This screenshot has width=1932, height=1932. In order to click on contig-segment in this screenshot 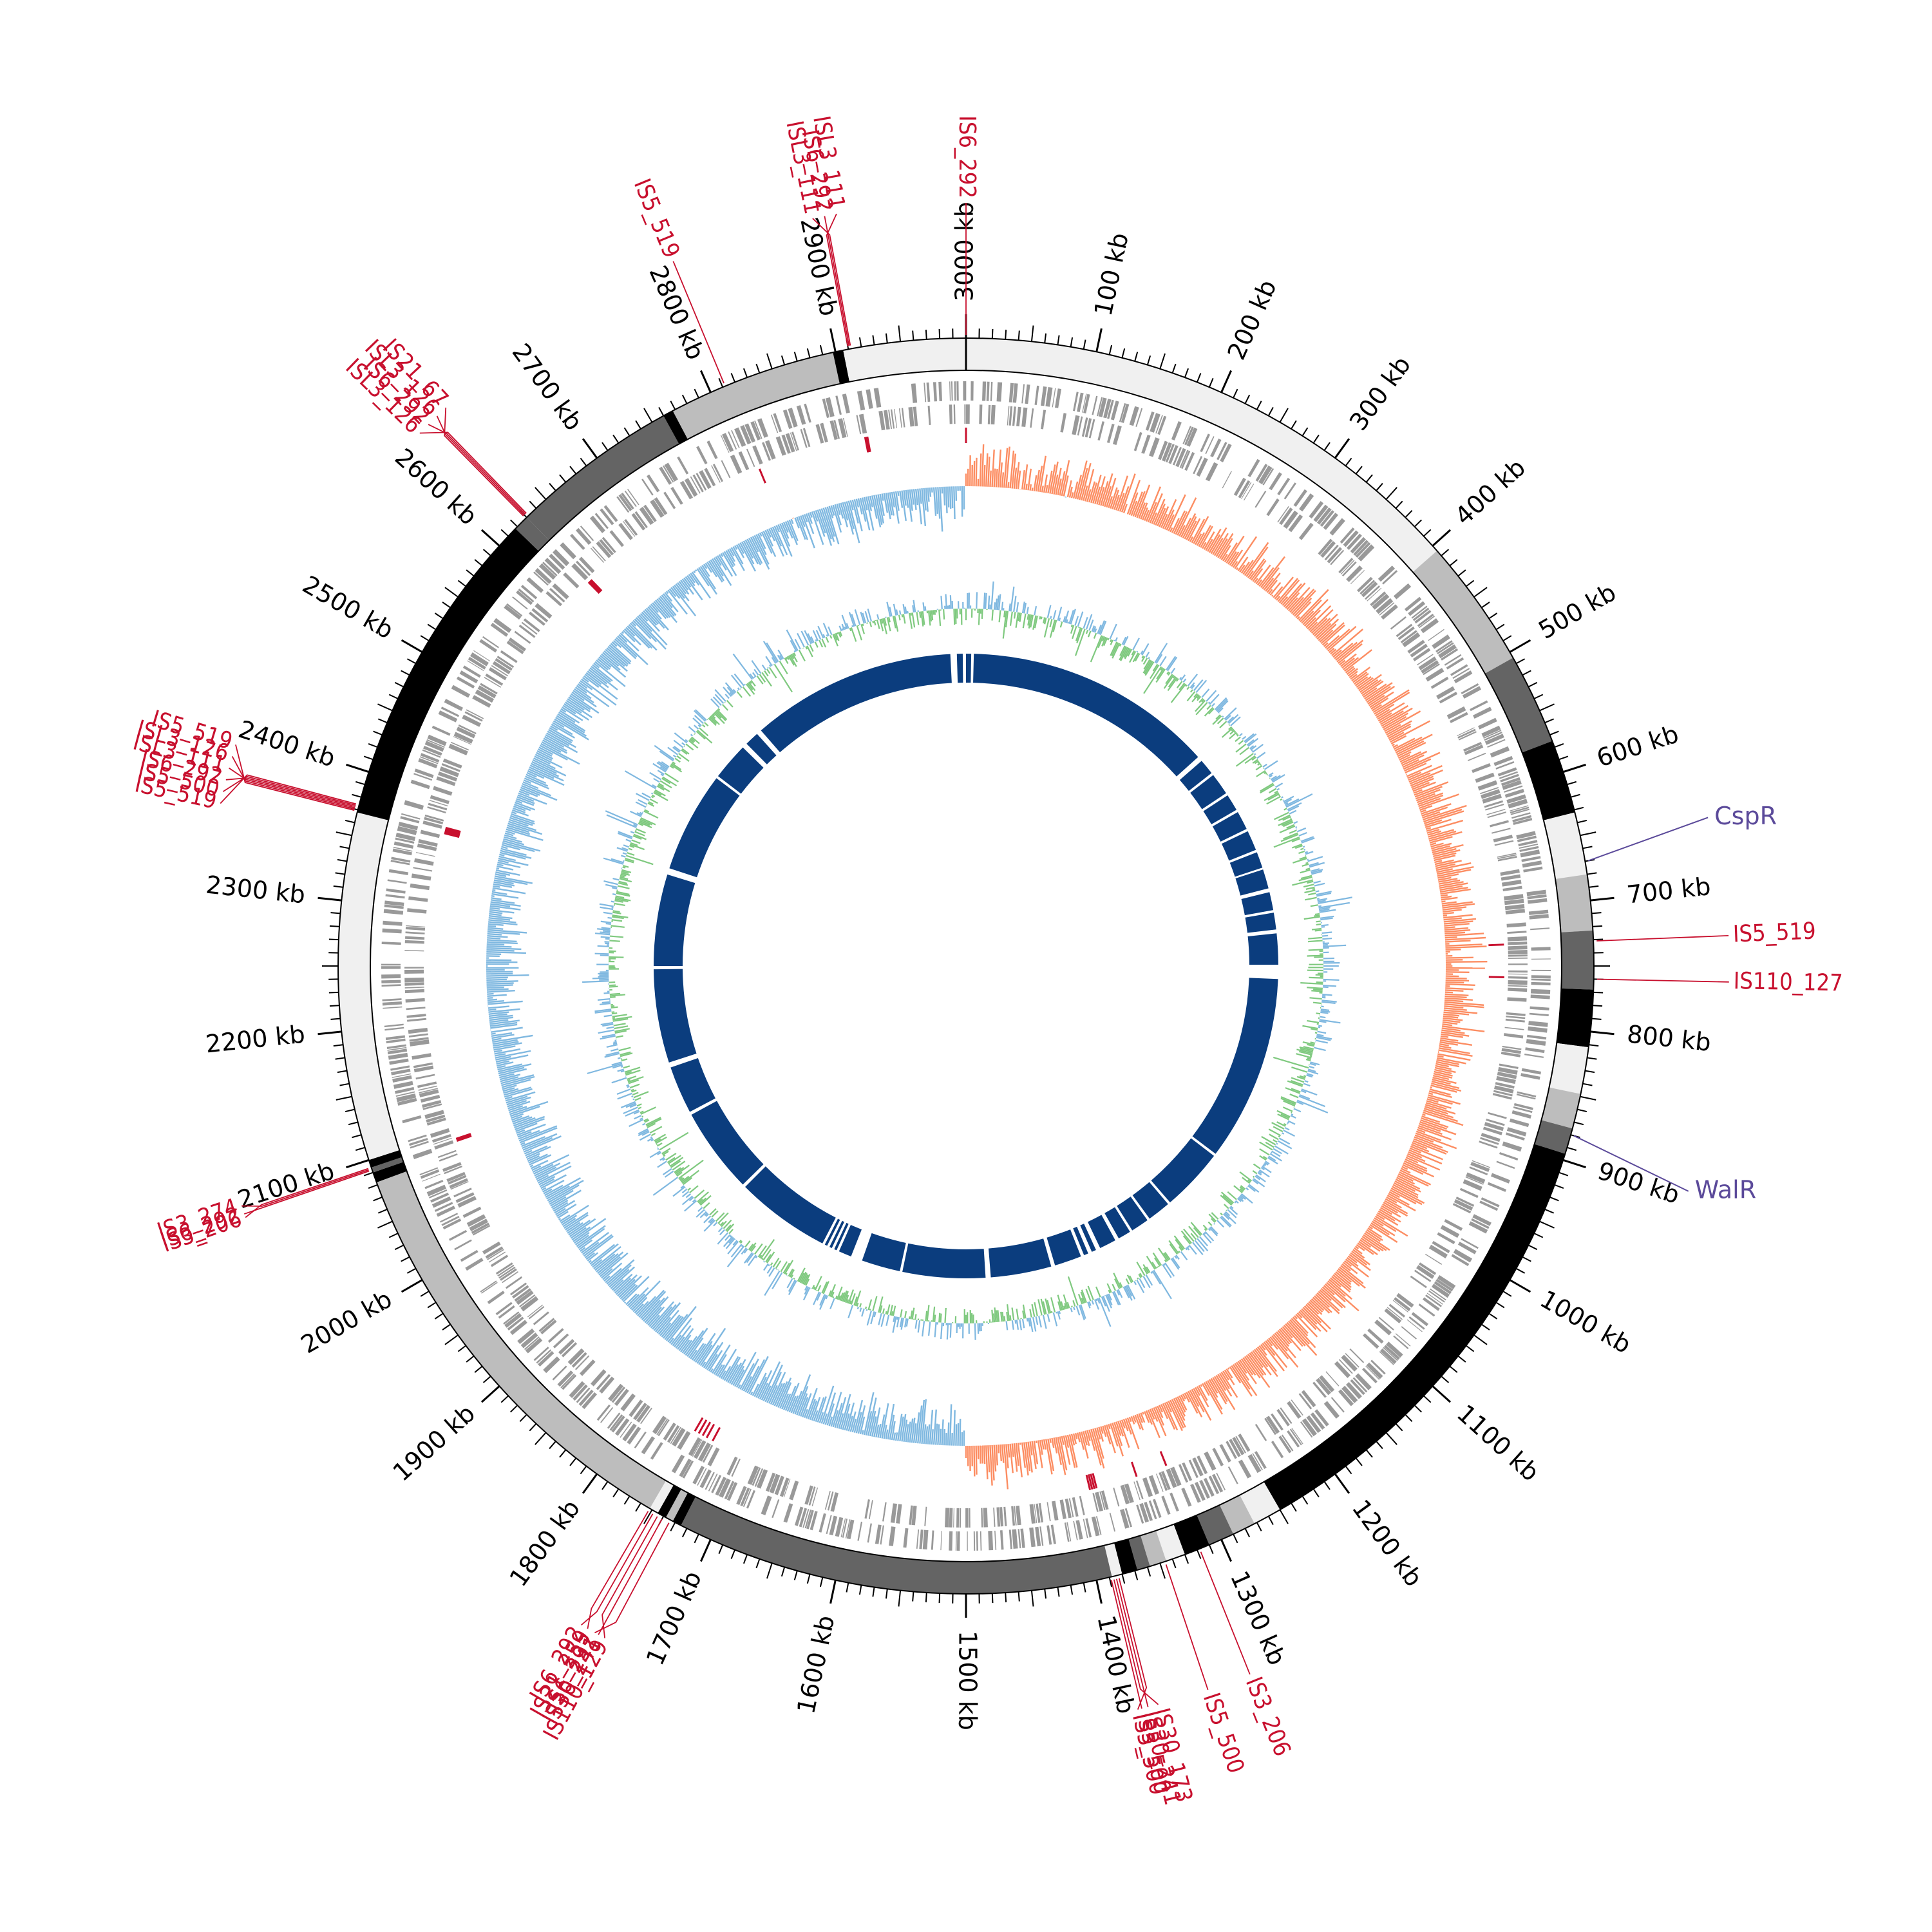, I will do `click(1561, 1108)`.